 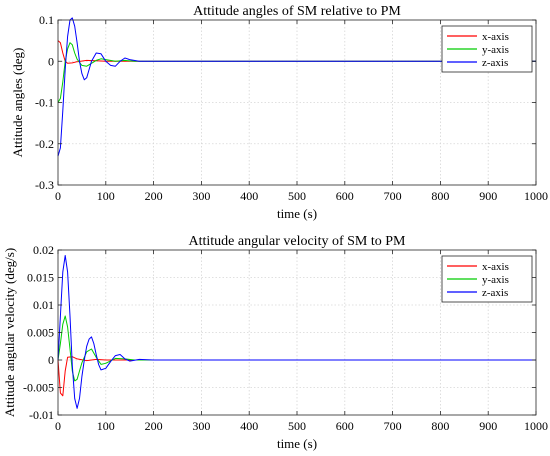 I want to click on series-line-y-axis, so click(x=296, y=348).